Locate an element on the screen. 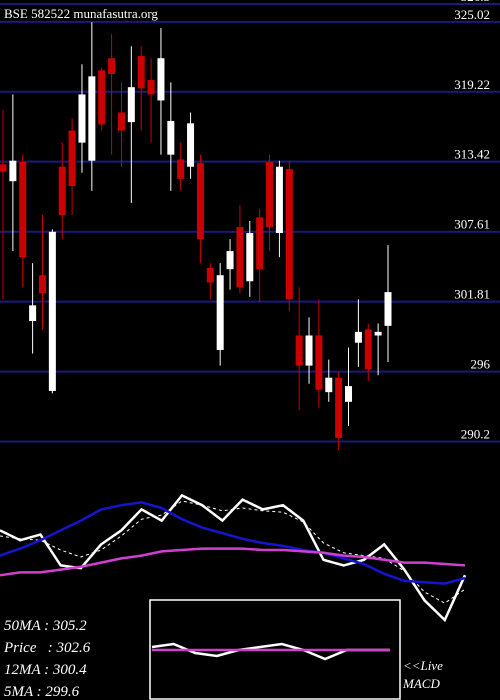  macd-box is located at coordinates (275, 649).